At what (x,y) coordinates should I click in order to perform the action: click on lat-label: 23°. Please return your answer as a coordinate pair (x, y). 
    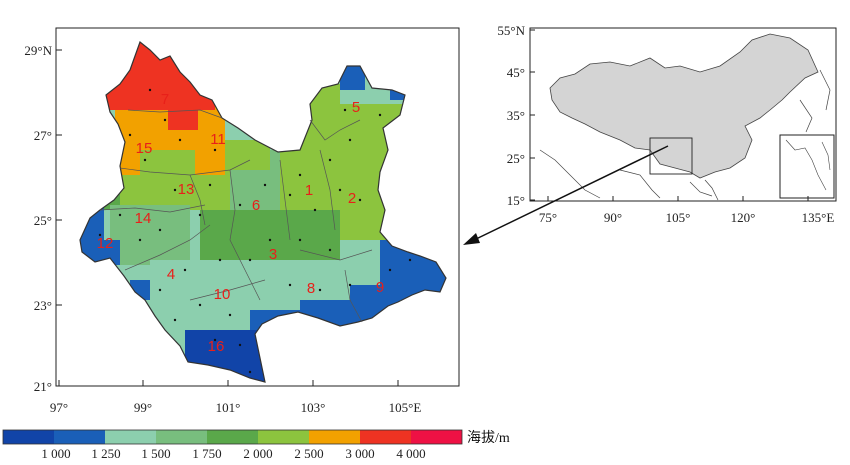
    Looking at the image, I should click on (43, 305).